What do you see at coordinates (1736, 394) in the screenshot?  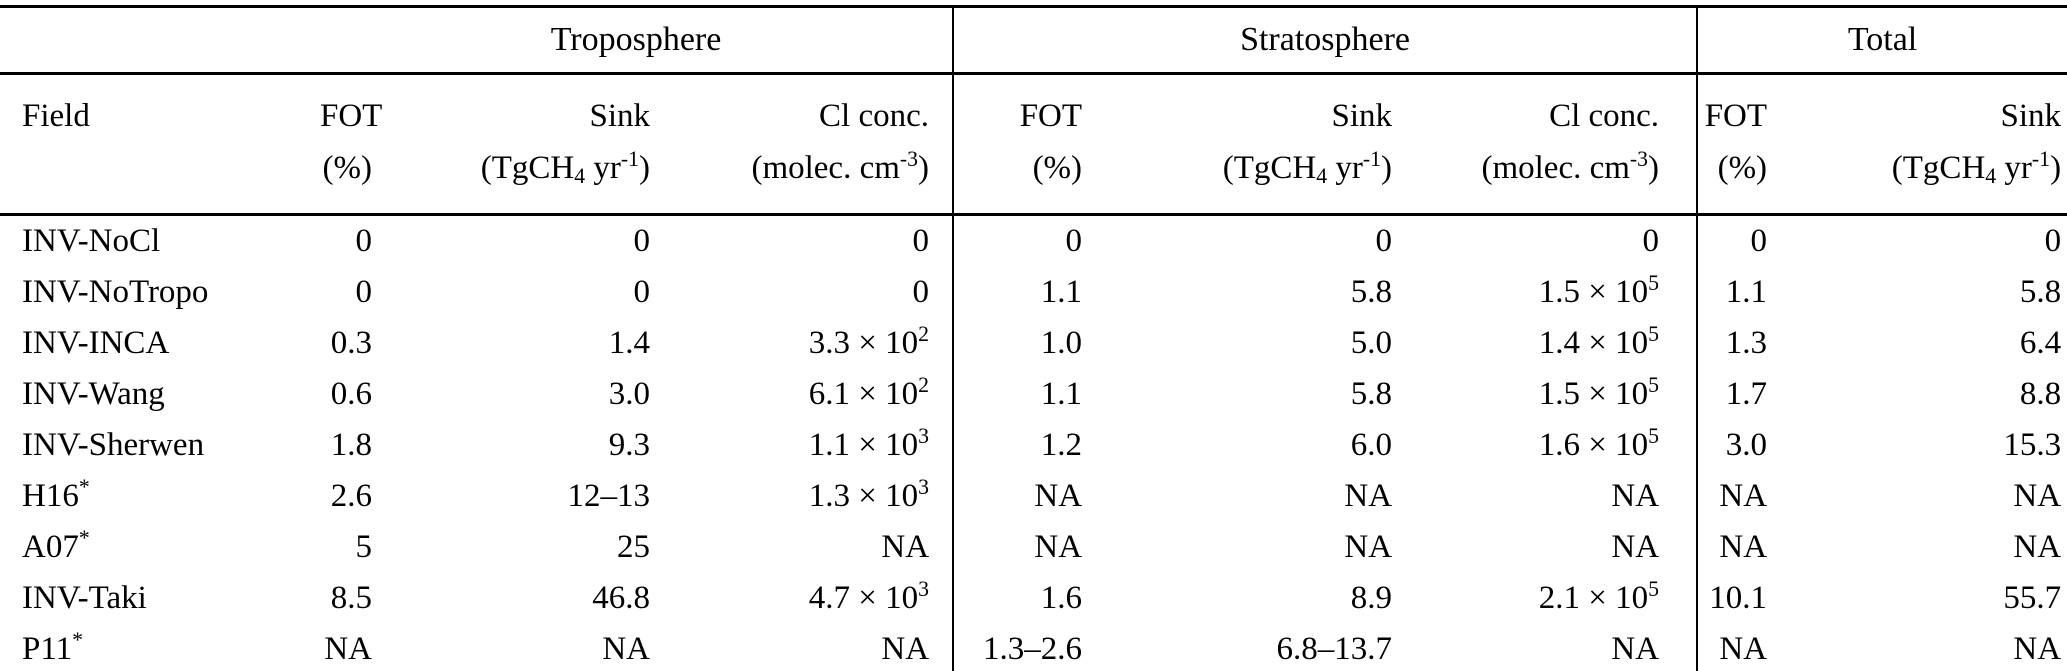 I see `table-cell: 1.7` at bounding box center [1736, 394].